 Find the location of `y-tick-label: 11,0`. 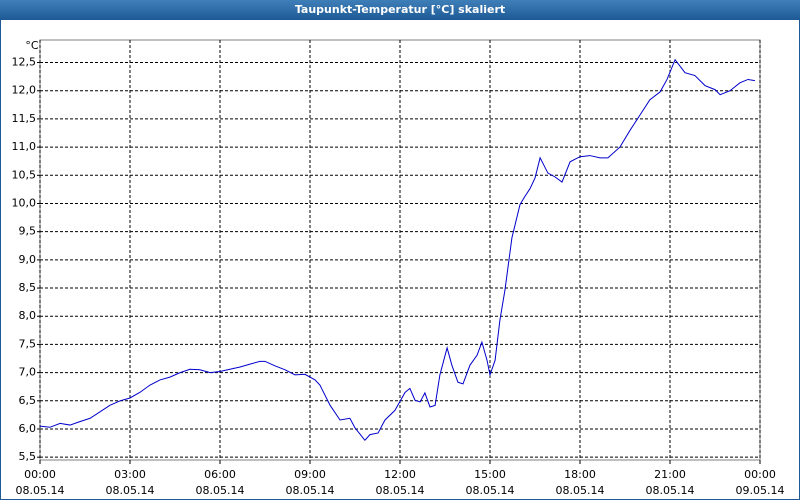

y-tick-label: 11,0 is located at coordinates (24, 146).